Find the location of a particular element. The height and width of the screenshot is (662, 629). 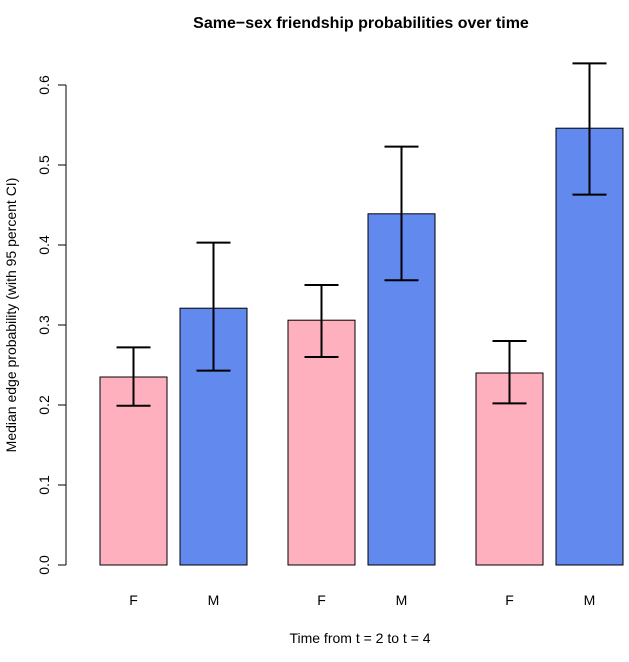

y-tick-label: 0.5 is located at coordinates (44, 165).